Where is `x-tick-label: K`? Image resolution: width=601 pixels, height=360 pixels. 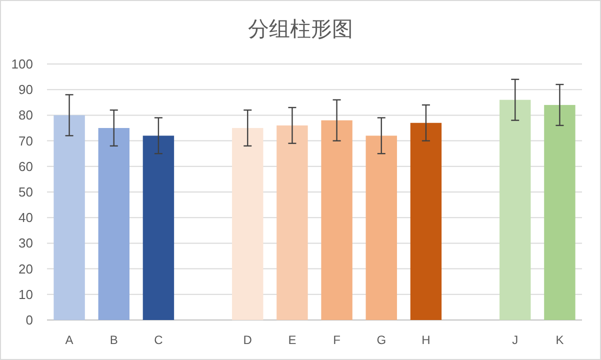 x-tick-label: K is located at coordinates (560, 340).